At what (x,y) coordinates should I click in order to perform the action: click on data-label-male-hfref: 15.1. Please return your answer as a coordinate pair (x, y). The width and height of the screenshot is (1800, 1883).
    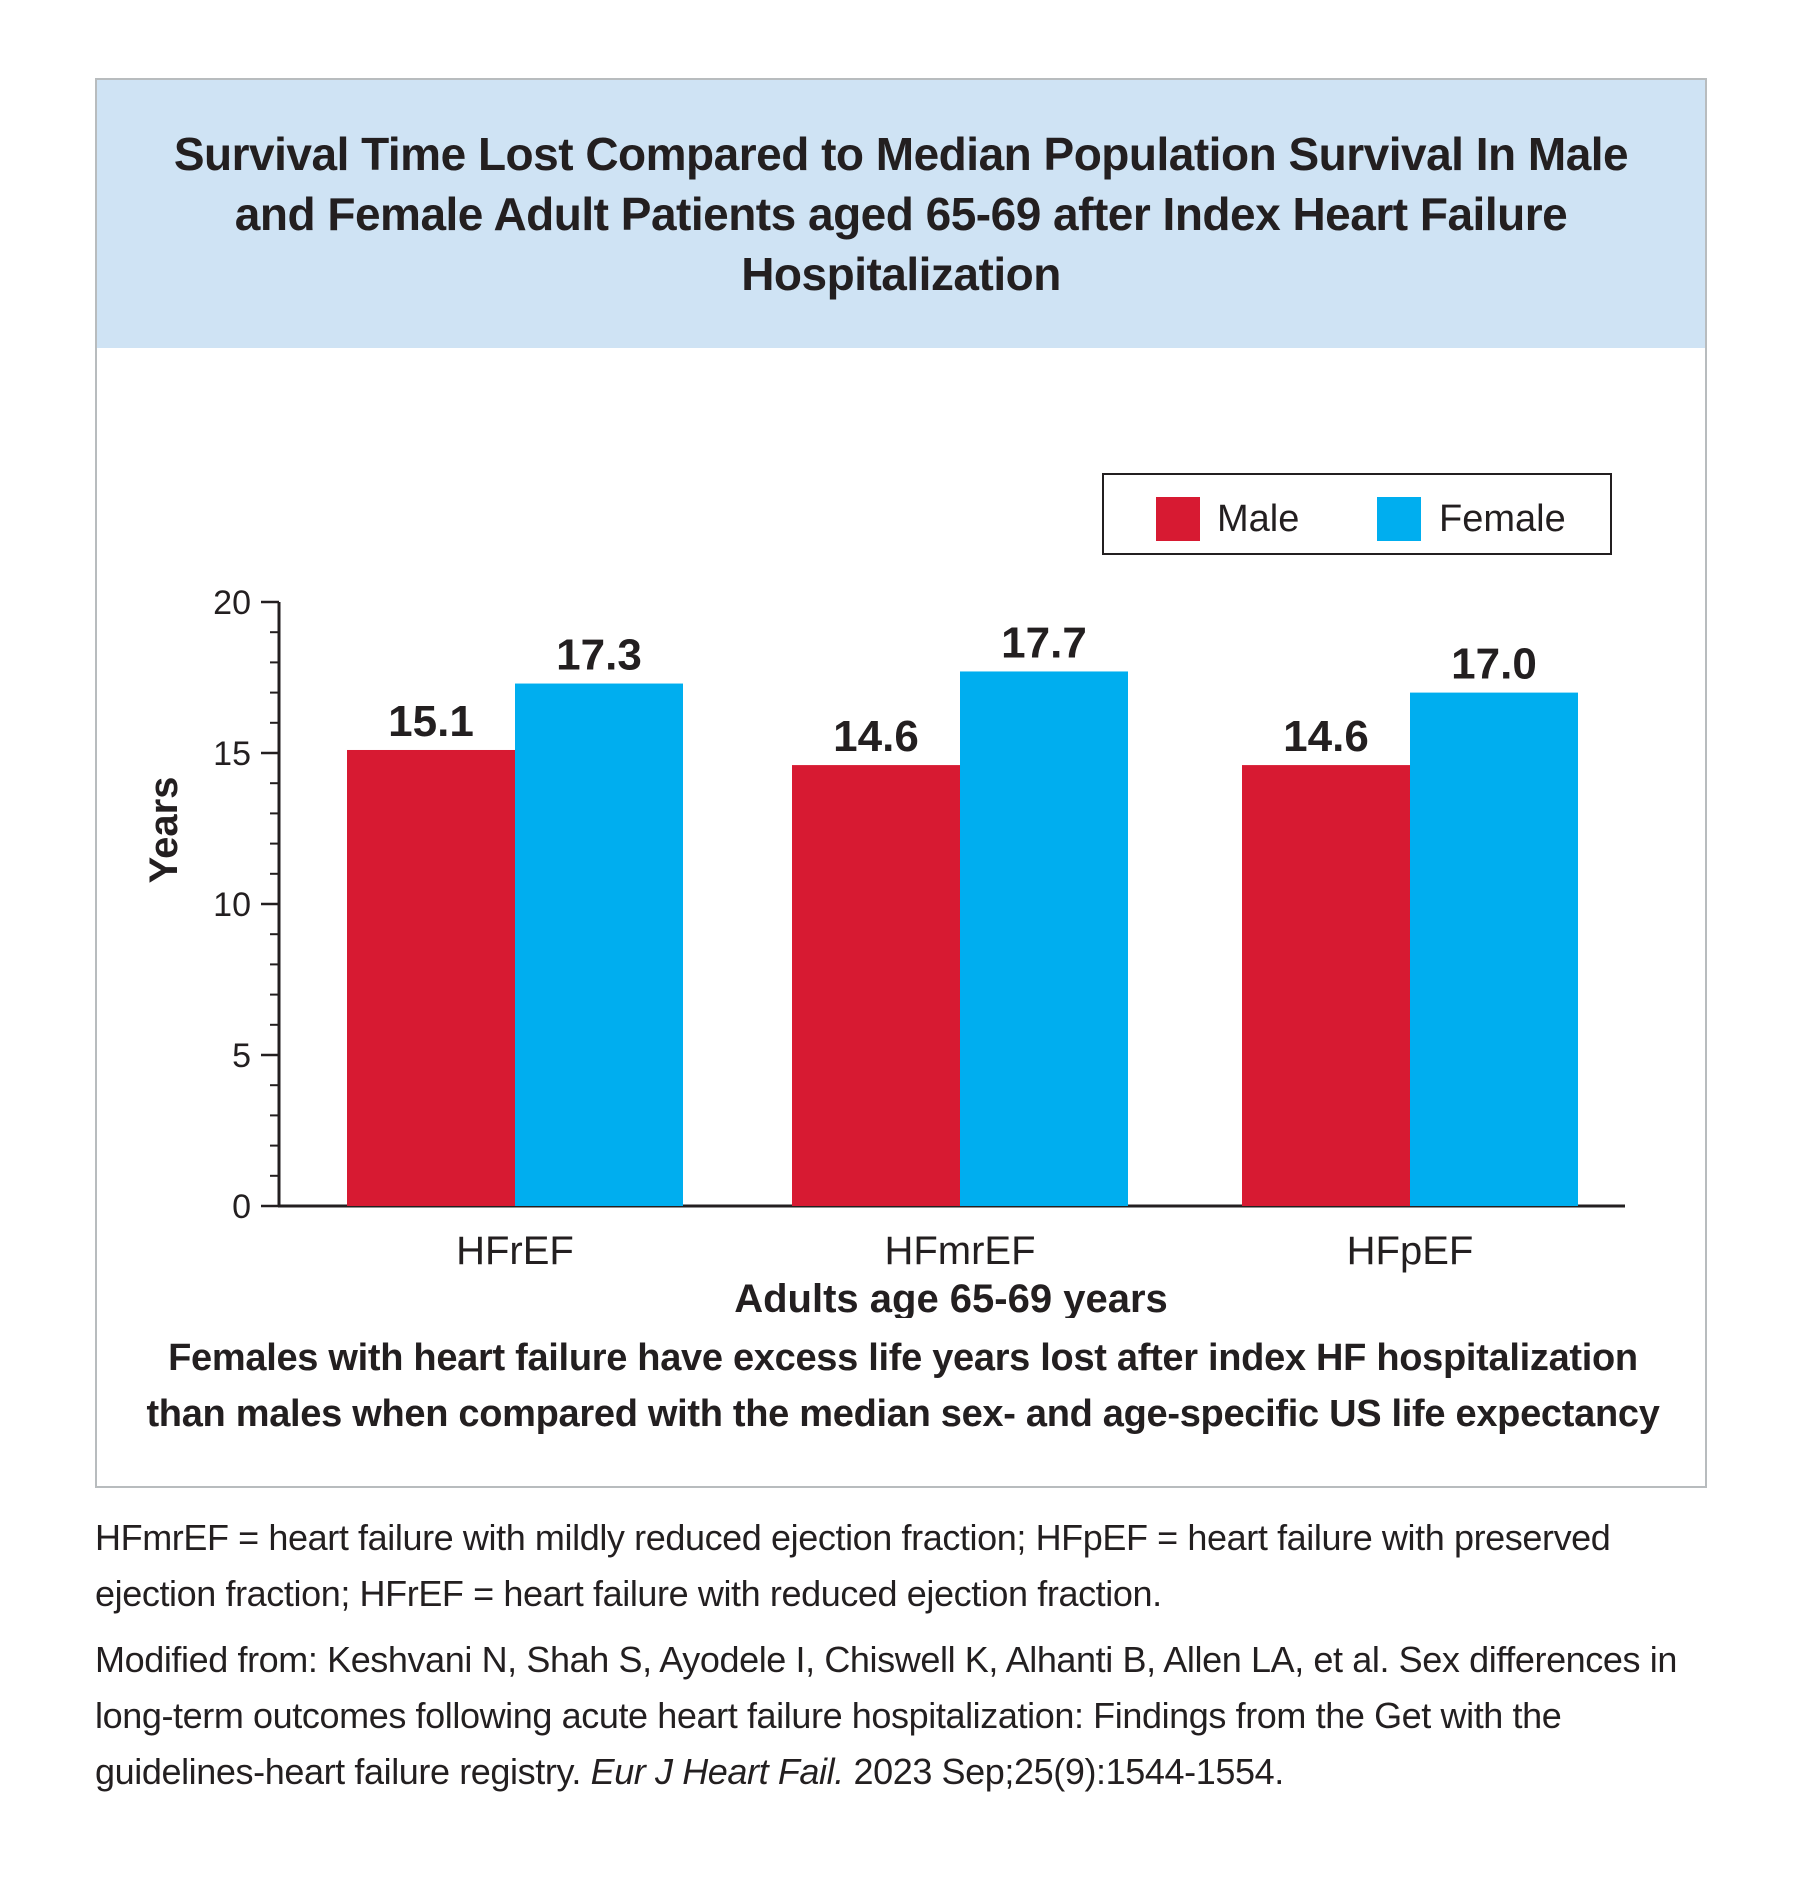
    Looking at the image, I should click on (431, 721).